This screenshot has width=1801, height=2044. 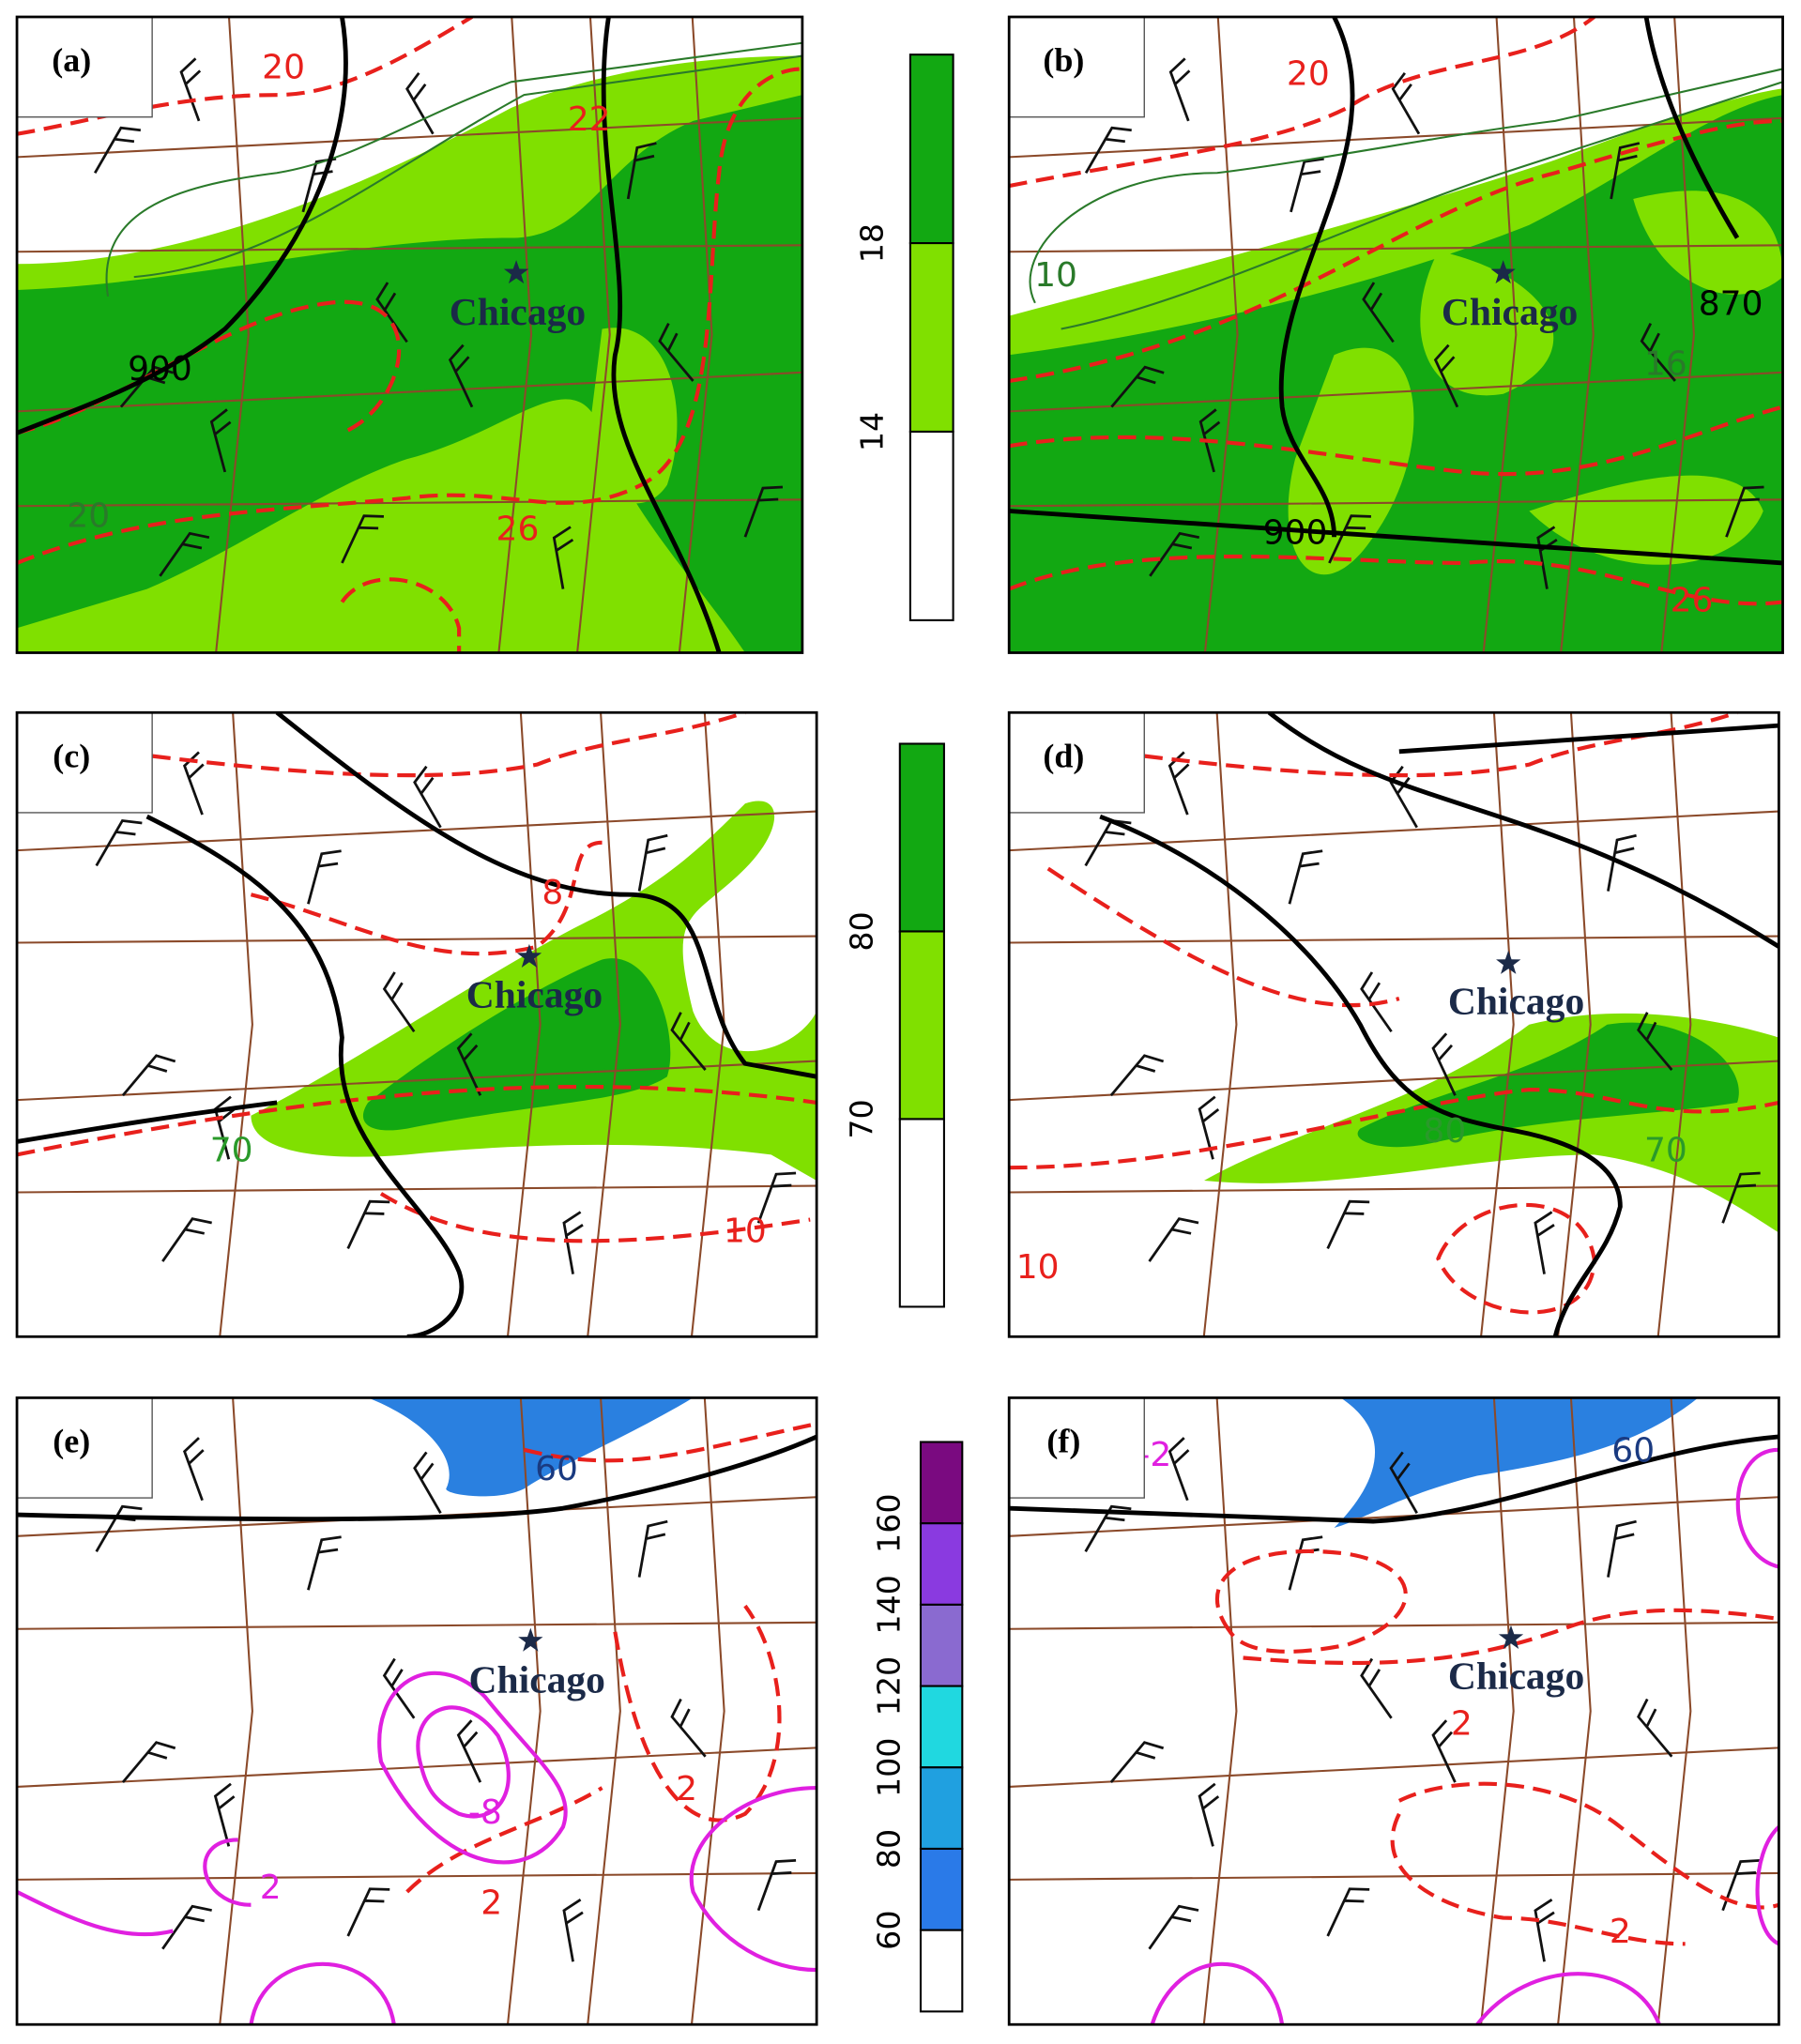 I want to click on contour-label: 20, so click(x=283, y=67).